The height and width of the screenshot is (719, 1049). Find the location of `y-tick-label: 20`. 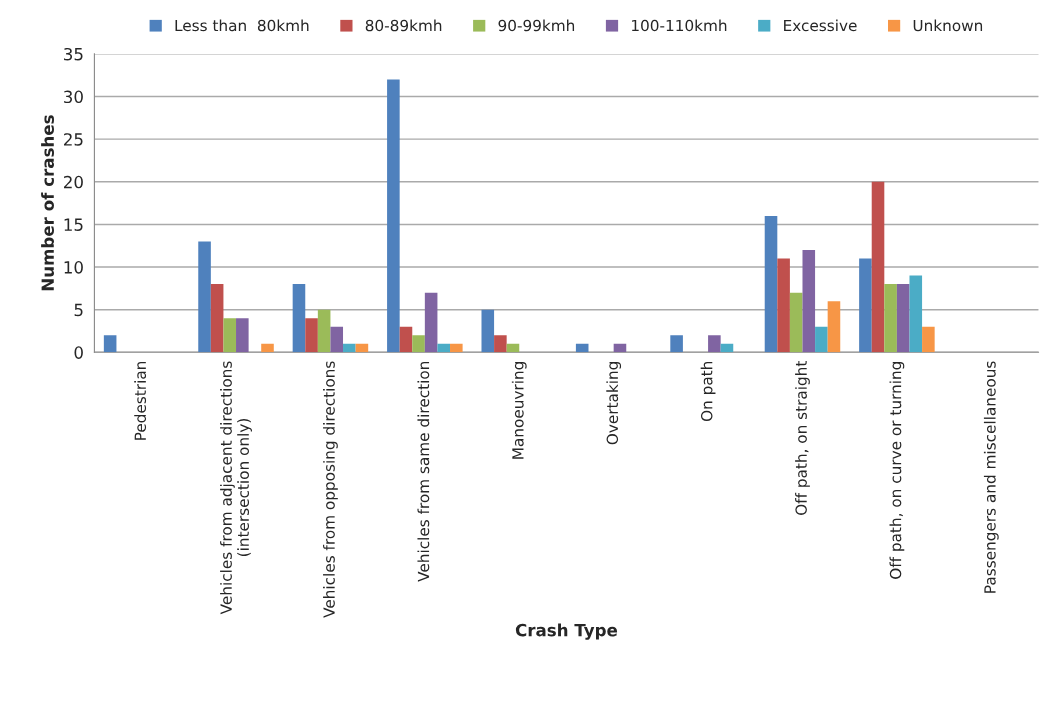

y-tick-label: 20 is located at coordinates (73, 182).